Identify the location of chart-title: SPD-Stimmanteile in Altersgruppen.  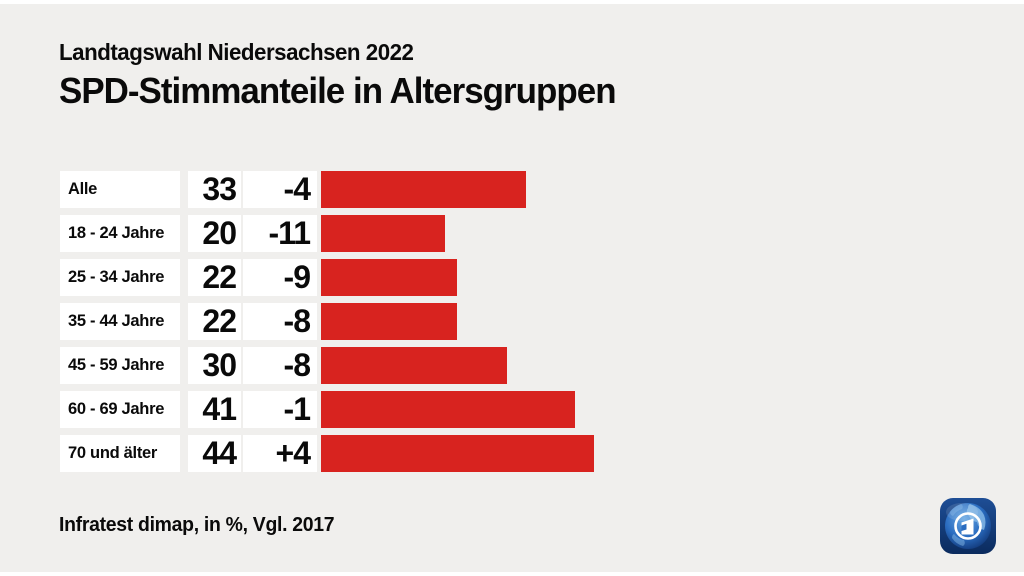
(338, 90).